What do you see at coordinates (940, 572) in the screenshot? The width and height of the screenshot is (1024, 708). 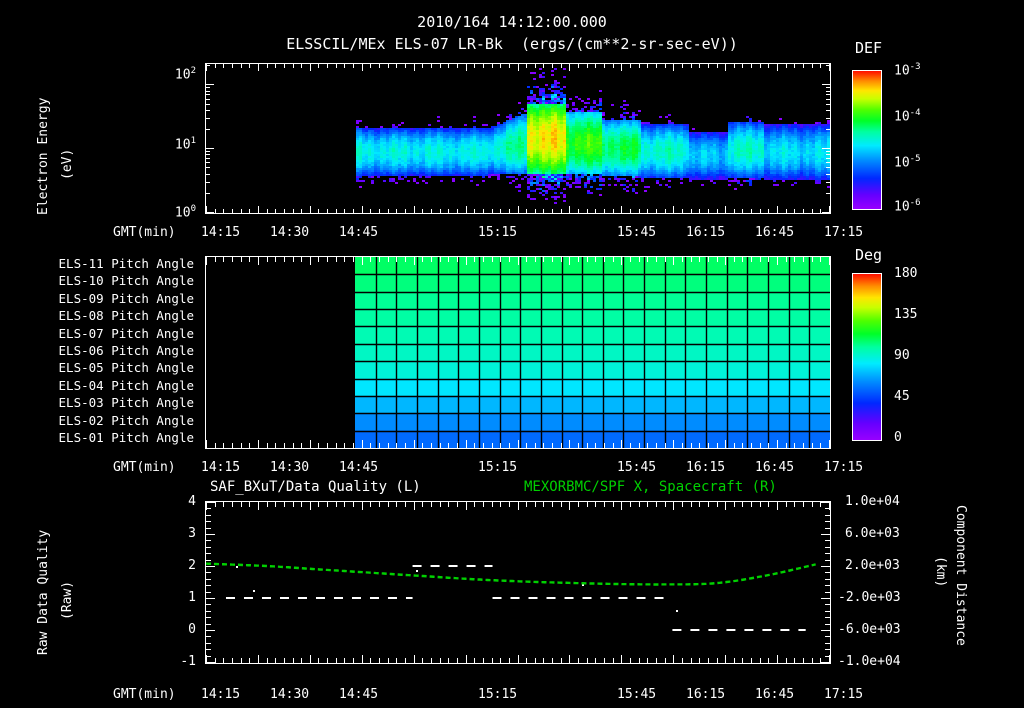 I see `quality-ylabel-right-units-text: (km)` at bounding box center [940, 572].